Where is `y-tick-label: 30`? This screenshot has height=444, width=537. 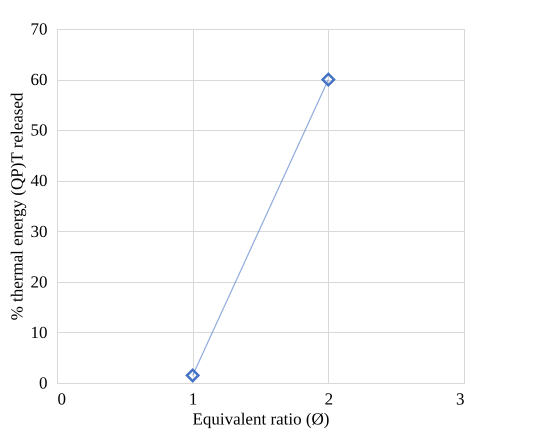
y-tick-label: 30 is located at coordinates (39, 231).